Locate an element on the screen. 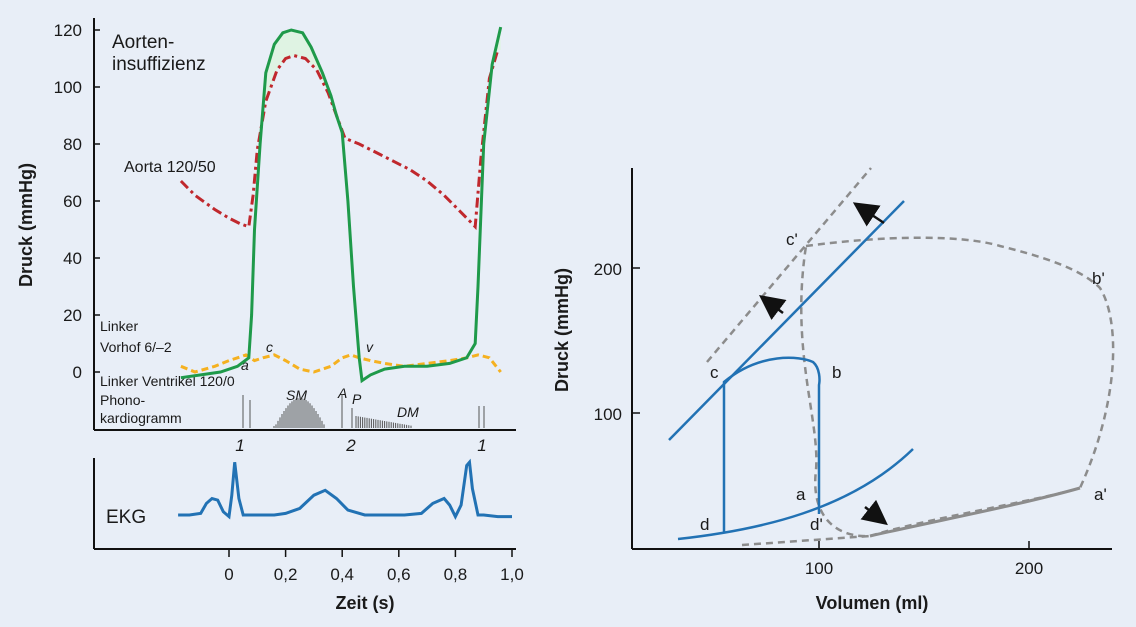 The image size is (1136, 627). series-vorhof is located at coordinates (341, 363).